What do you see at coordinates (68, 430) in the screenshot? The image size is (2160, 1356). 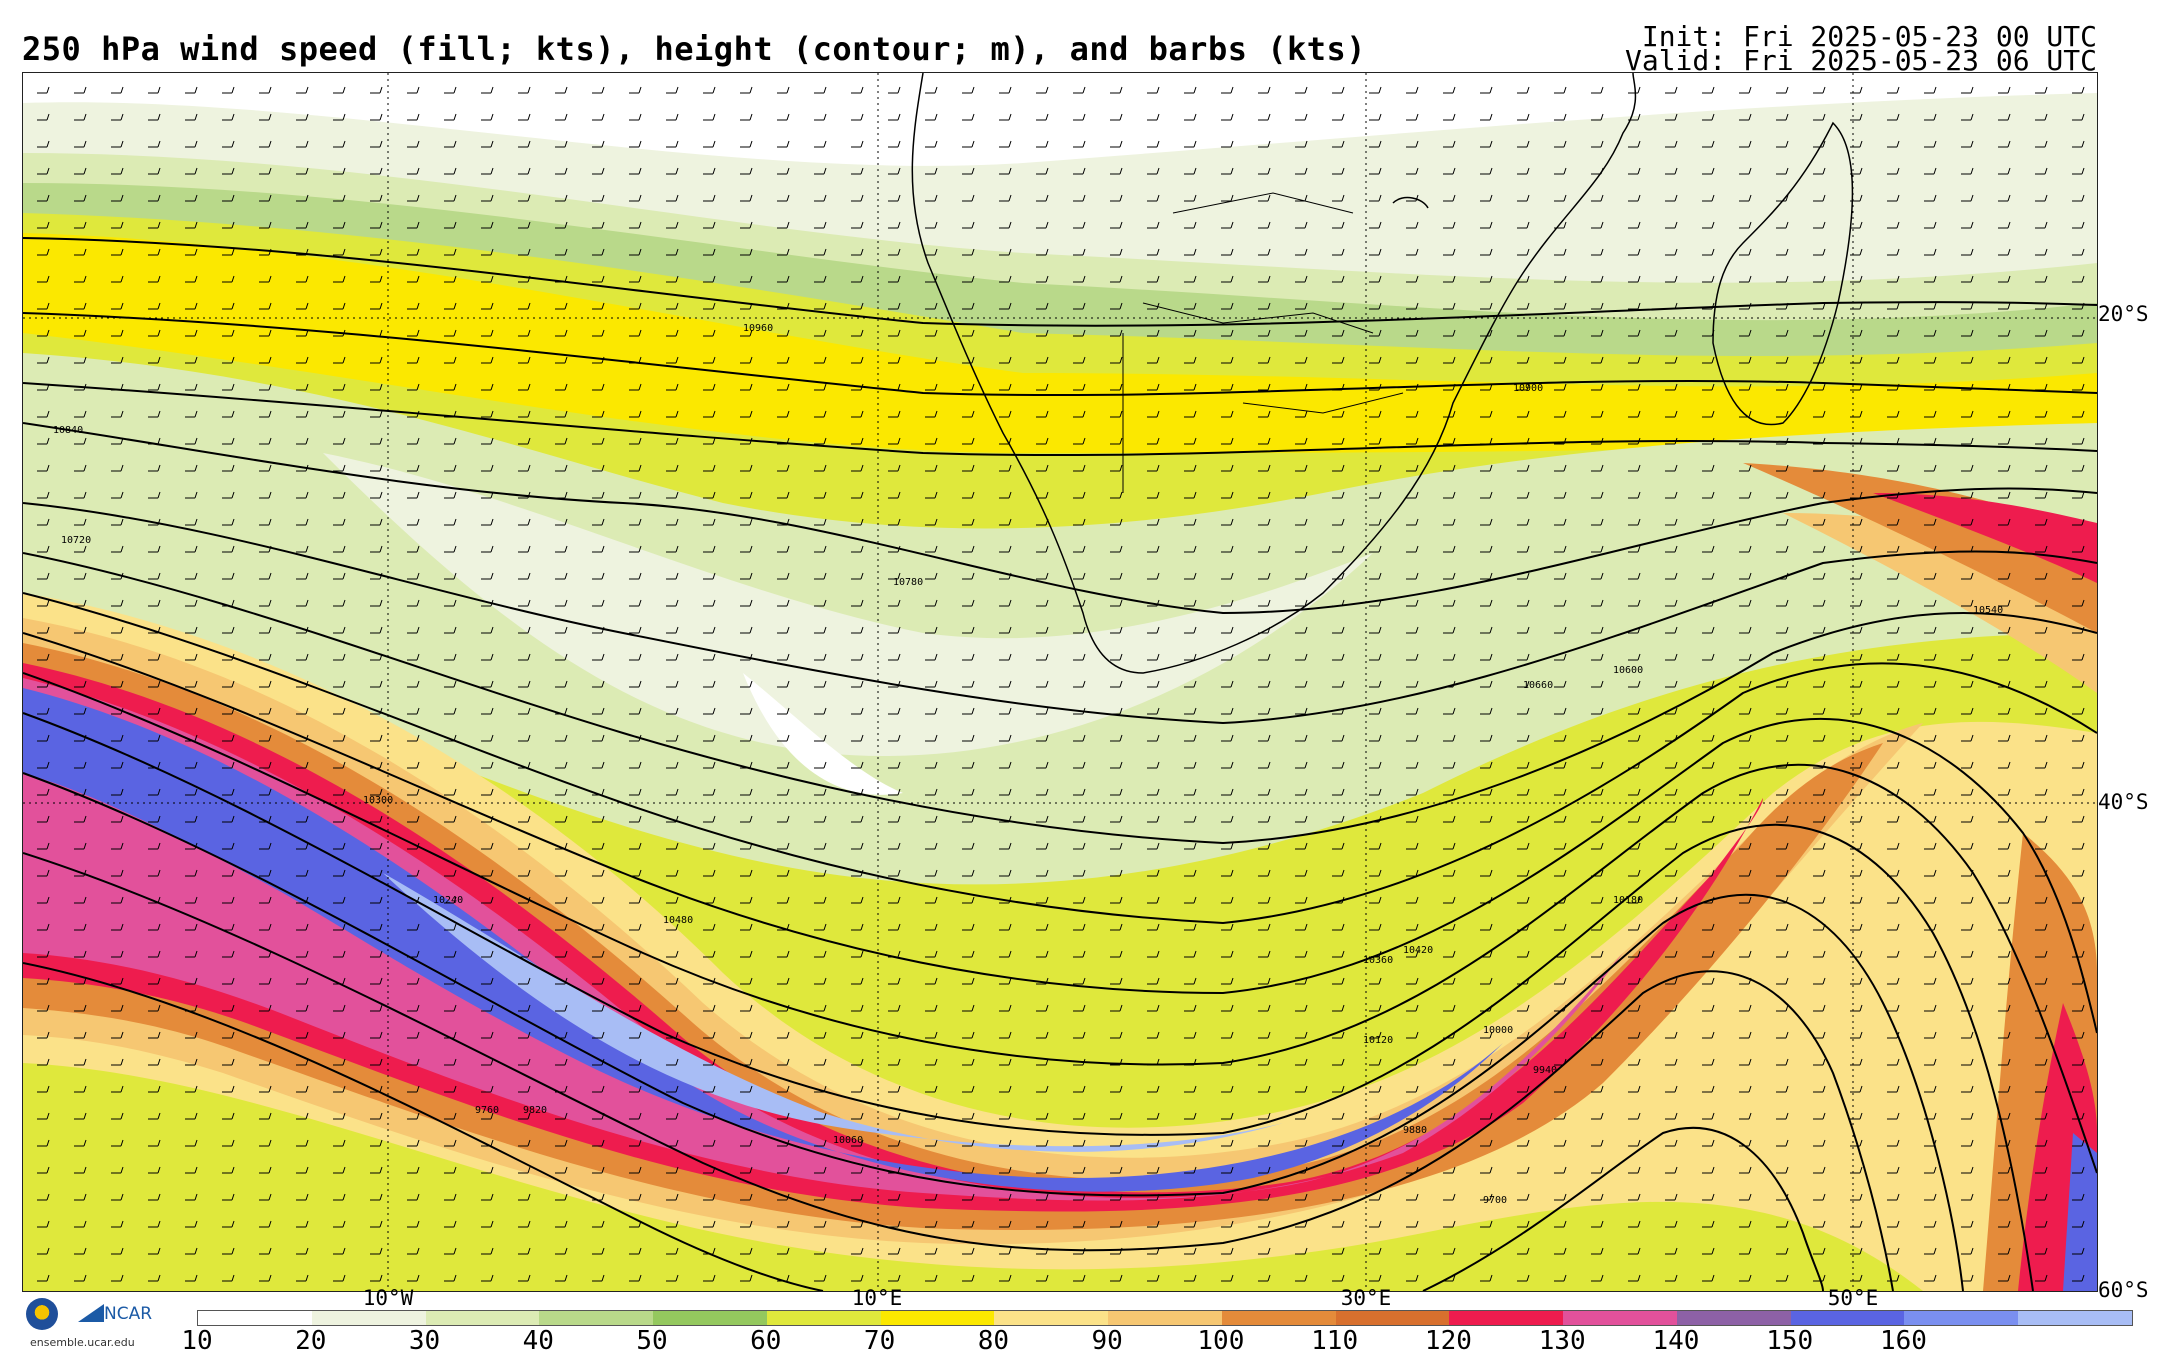 I see `contour-label: 10840` at bounding box center [68, 430].